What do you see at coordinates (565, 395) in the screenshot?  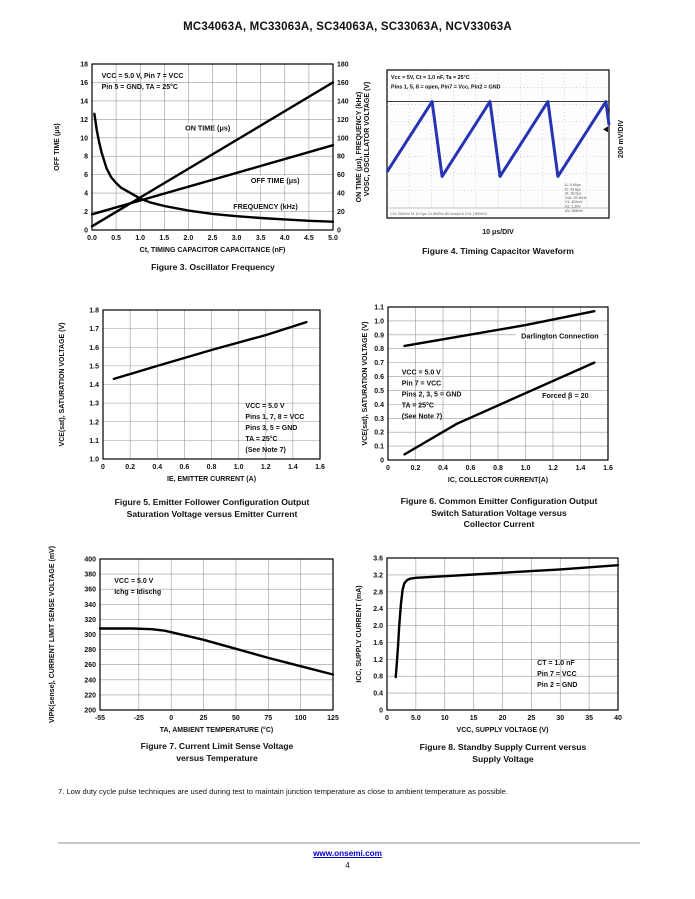 I see `svg-text: Forced β = 20` at bounding box center [565, 395].